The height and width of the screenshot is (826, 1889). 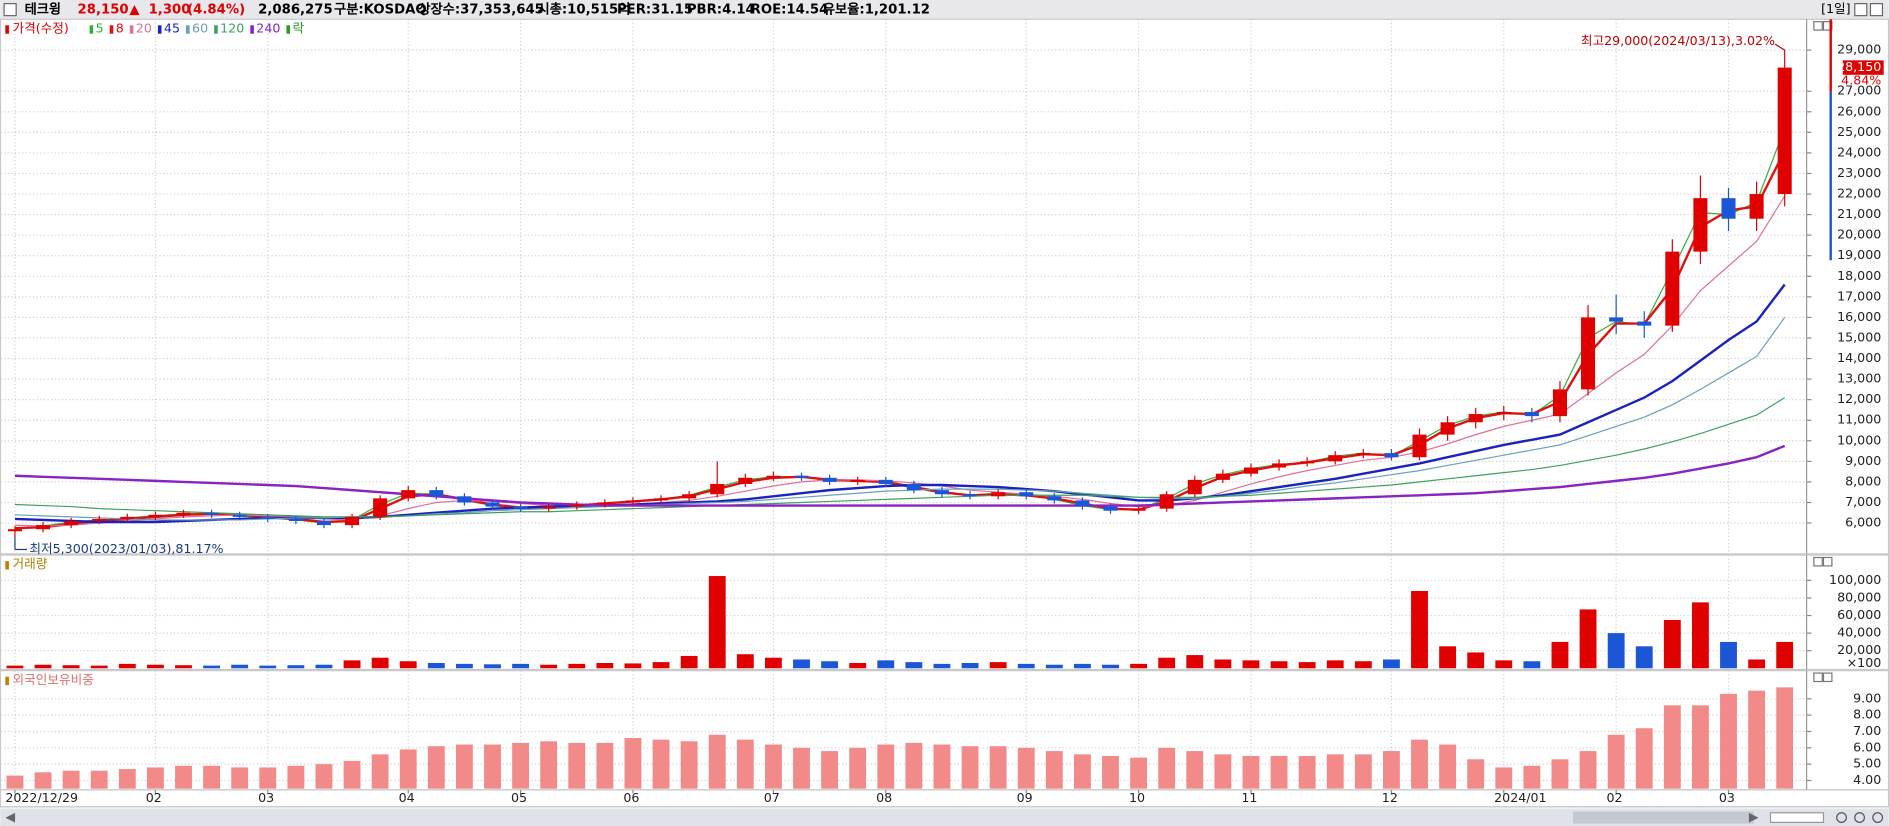 What do you see at coordinates (944, 817) in the screenshot?
I see `scrollbar` at bounding box center [944, 817].